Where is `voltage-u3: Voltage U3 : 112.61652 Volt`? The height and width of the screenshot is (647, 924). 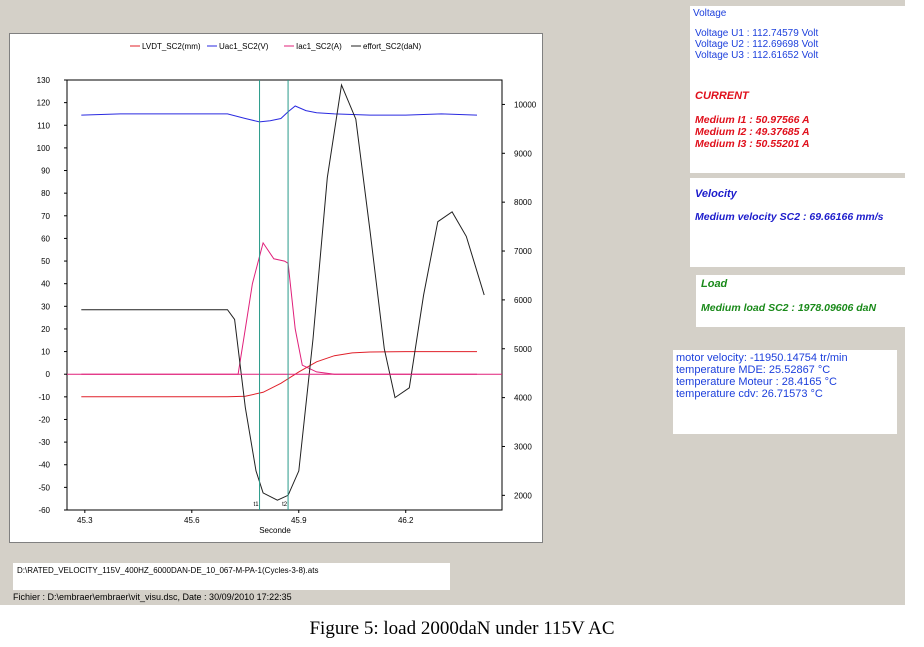
voltage-u3: Voltage U3 : 112.61652 Volt is located at coordinates (757, 55).